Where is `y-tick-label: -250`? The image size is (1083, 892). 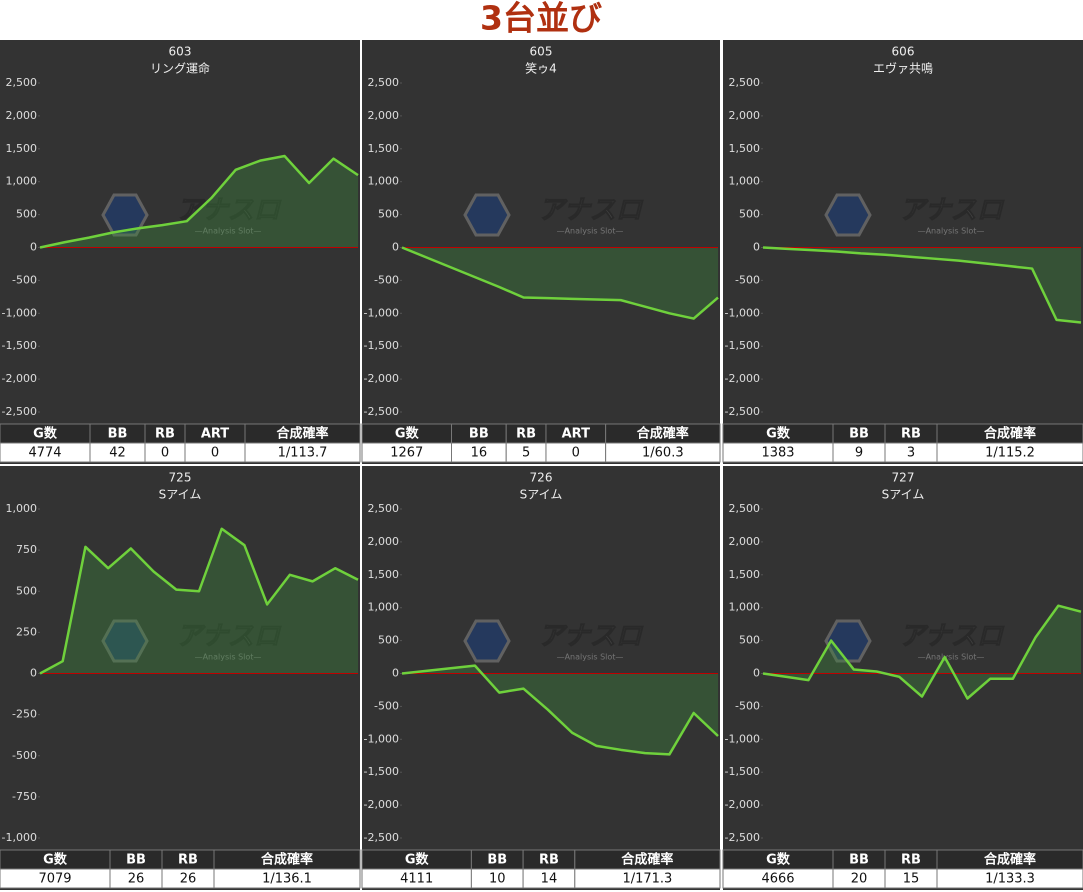
y-tick-label: -250 is located at coordinates (24, 714).